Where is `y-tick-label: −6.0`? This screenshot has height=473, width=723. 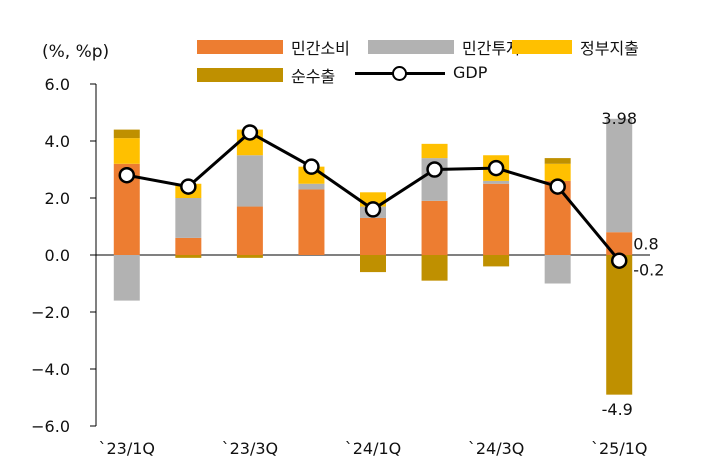
y-tick-label: −6.0 is located at coordinates (50, 426).